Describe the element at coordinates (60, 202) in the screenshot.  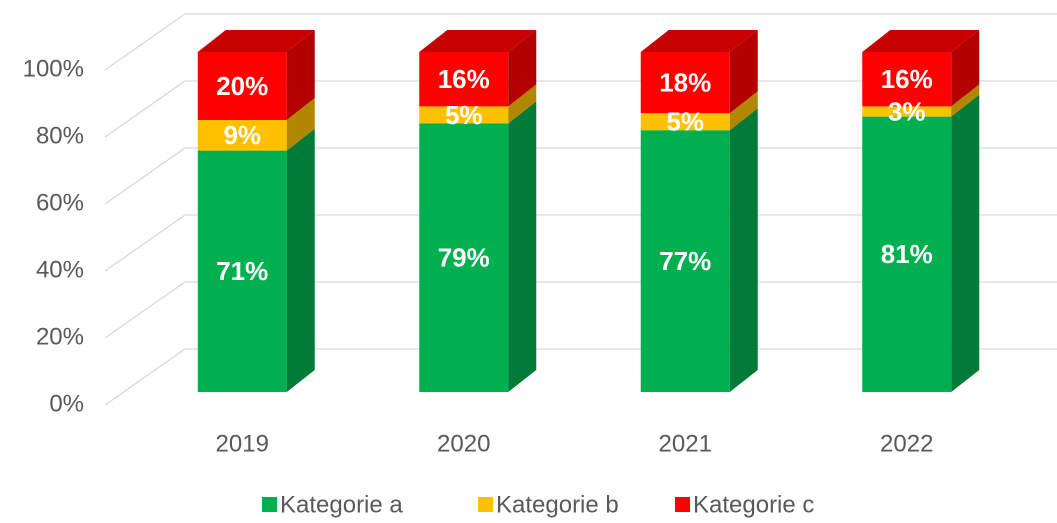
I see `y-tick-label: 60%` at that location.